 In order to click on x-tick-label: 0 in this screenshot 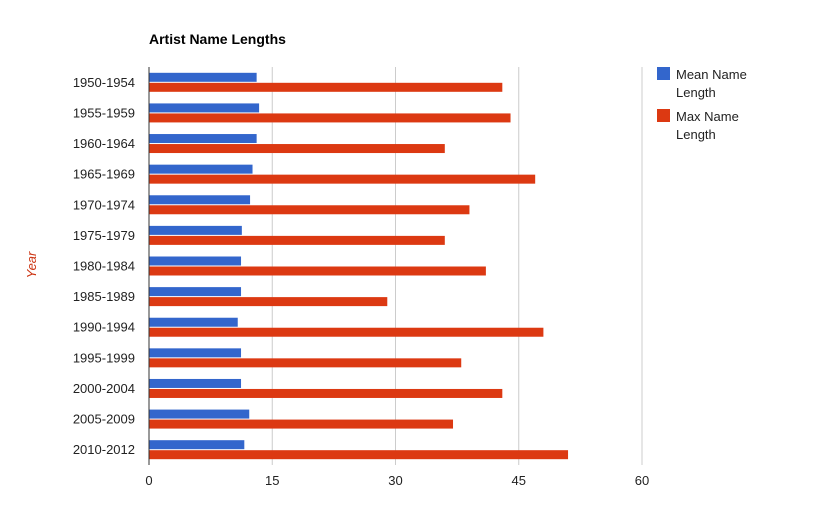, I will do `click(148, 480)`.